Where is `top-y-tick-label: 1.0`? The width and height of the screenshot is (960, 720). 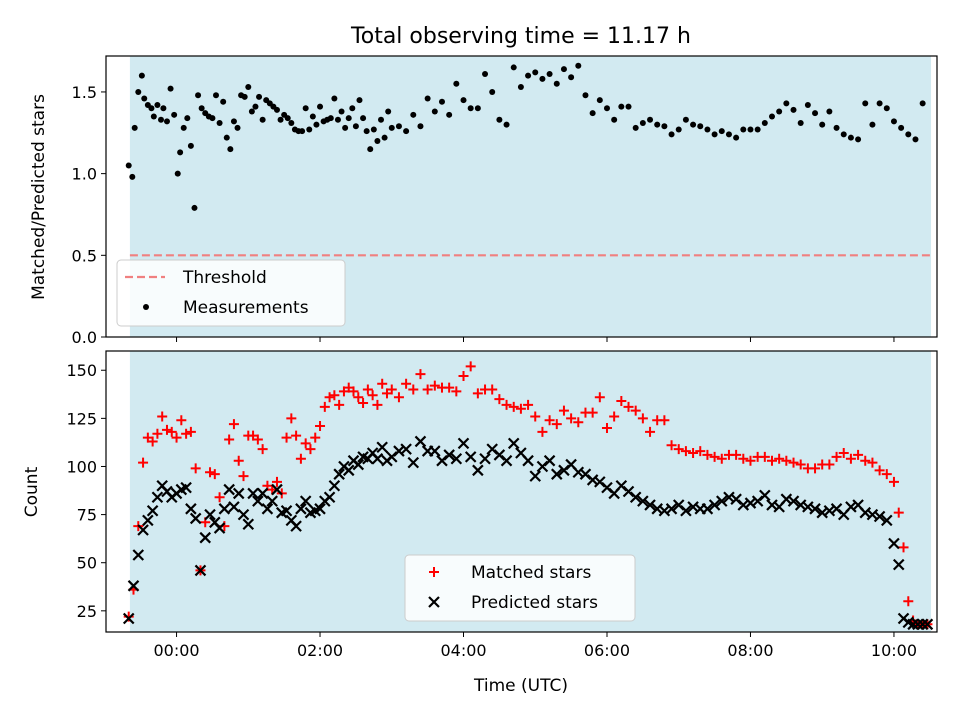
top-y-tick-label: 1.0 is located at coordinates (84, 174).